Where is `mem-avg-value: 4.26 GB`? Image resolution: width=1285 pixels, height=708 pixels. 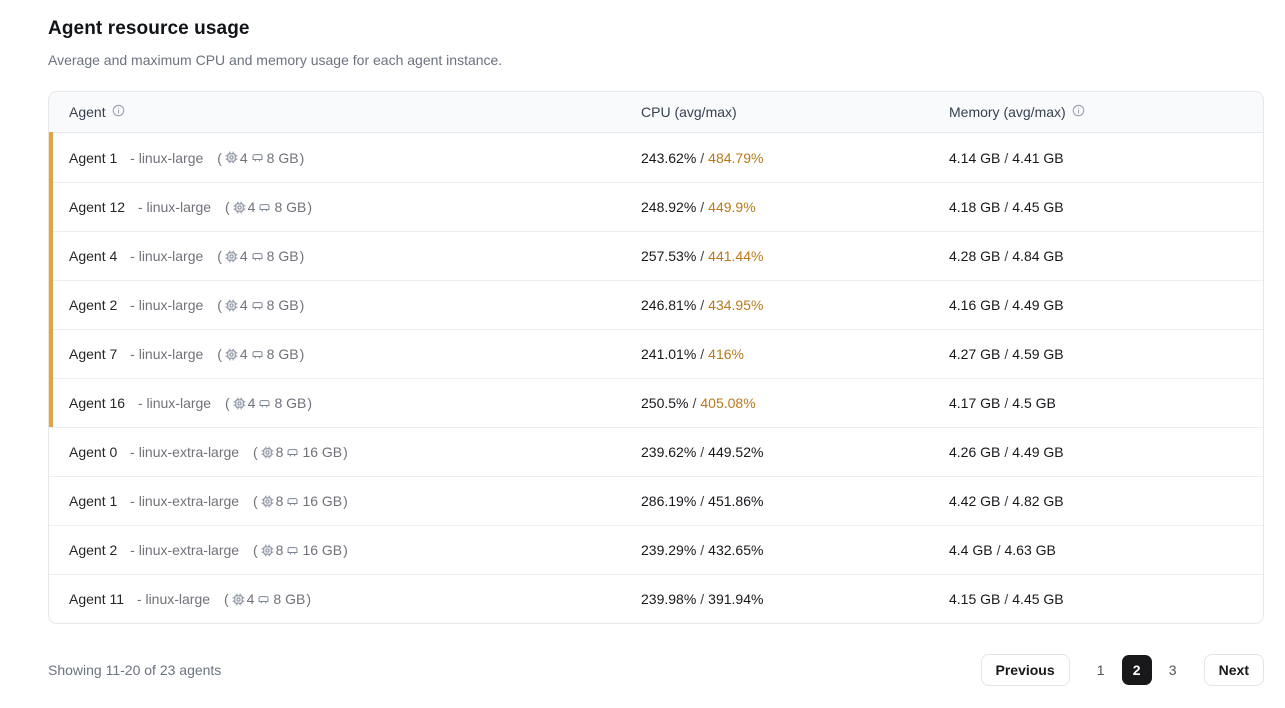
mem-avg-value: 4.26 GB is located at coordinates (975, 452).